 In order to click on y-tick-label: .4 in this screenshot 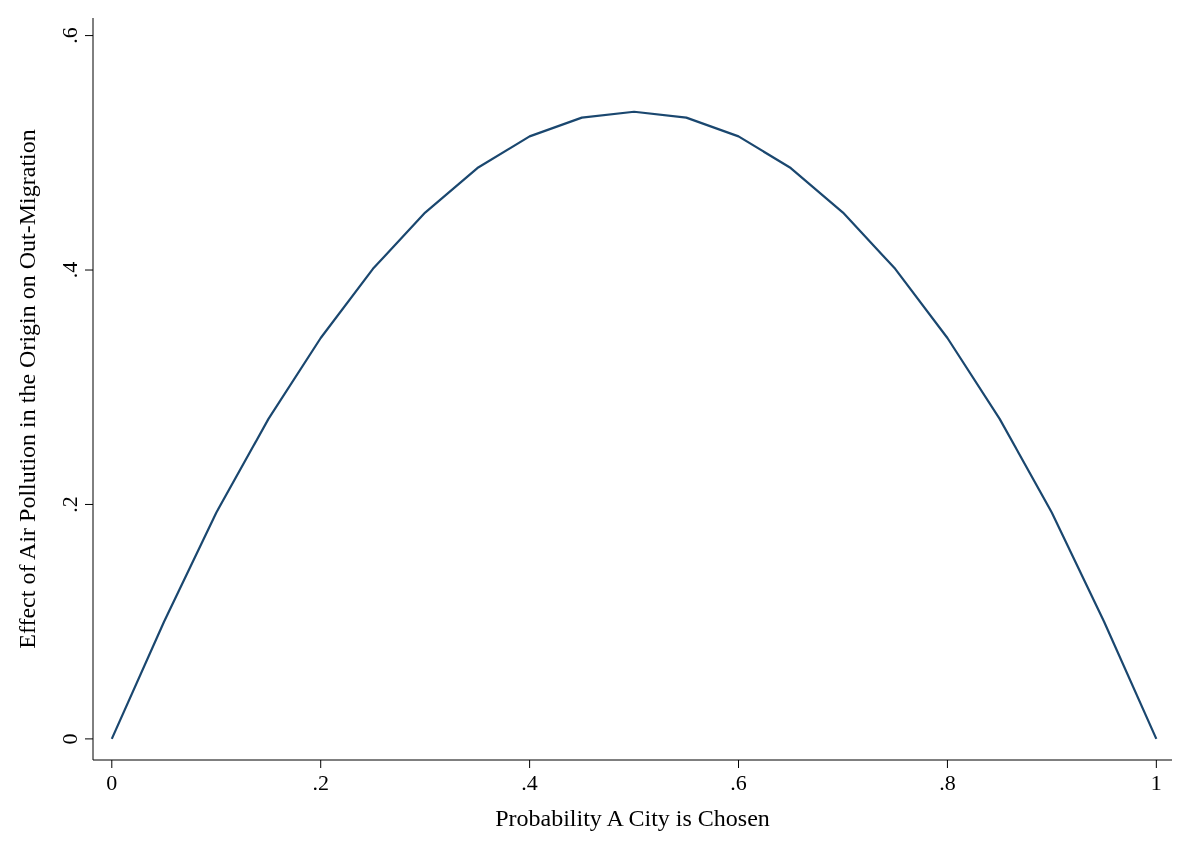, I will do `click(69, 270)`.